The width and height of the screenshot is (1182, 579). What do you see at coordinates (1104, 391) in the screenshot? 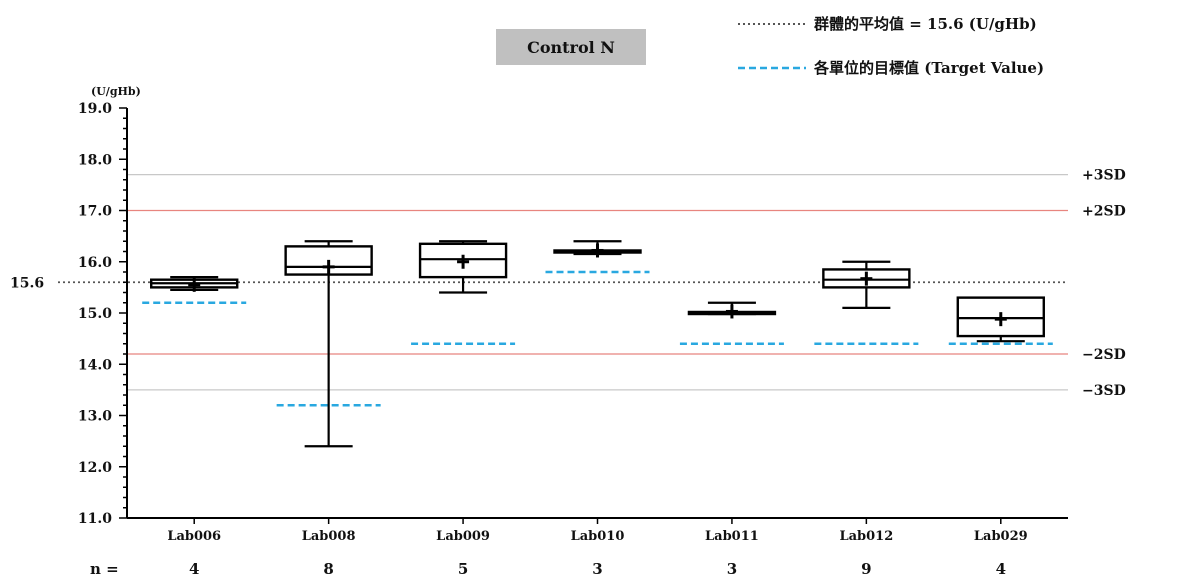
I see `reference-label-3: −3SD` at bounding box center [1104, 391].